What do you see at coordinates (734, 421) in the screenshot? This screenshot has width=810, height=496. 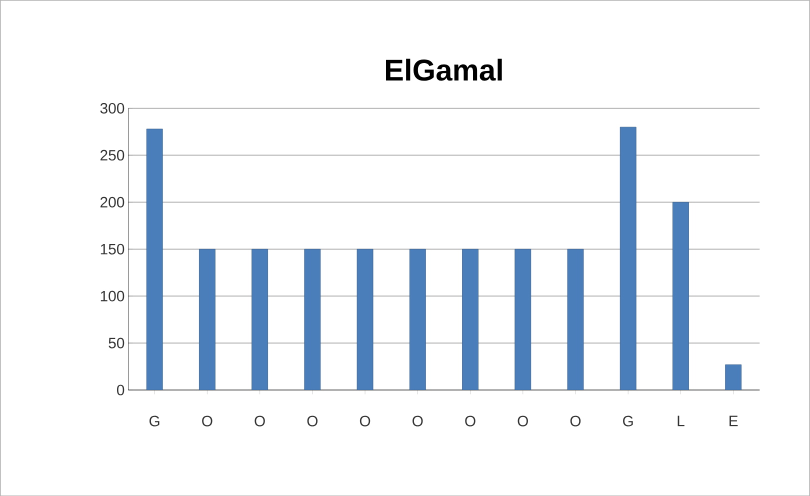 I see `x-tick-label: E` at bounding box center [734, 421].